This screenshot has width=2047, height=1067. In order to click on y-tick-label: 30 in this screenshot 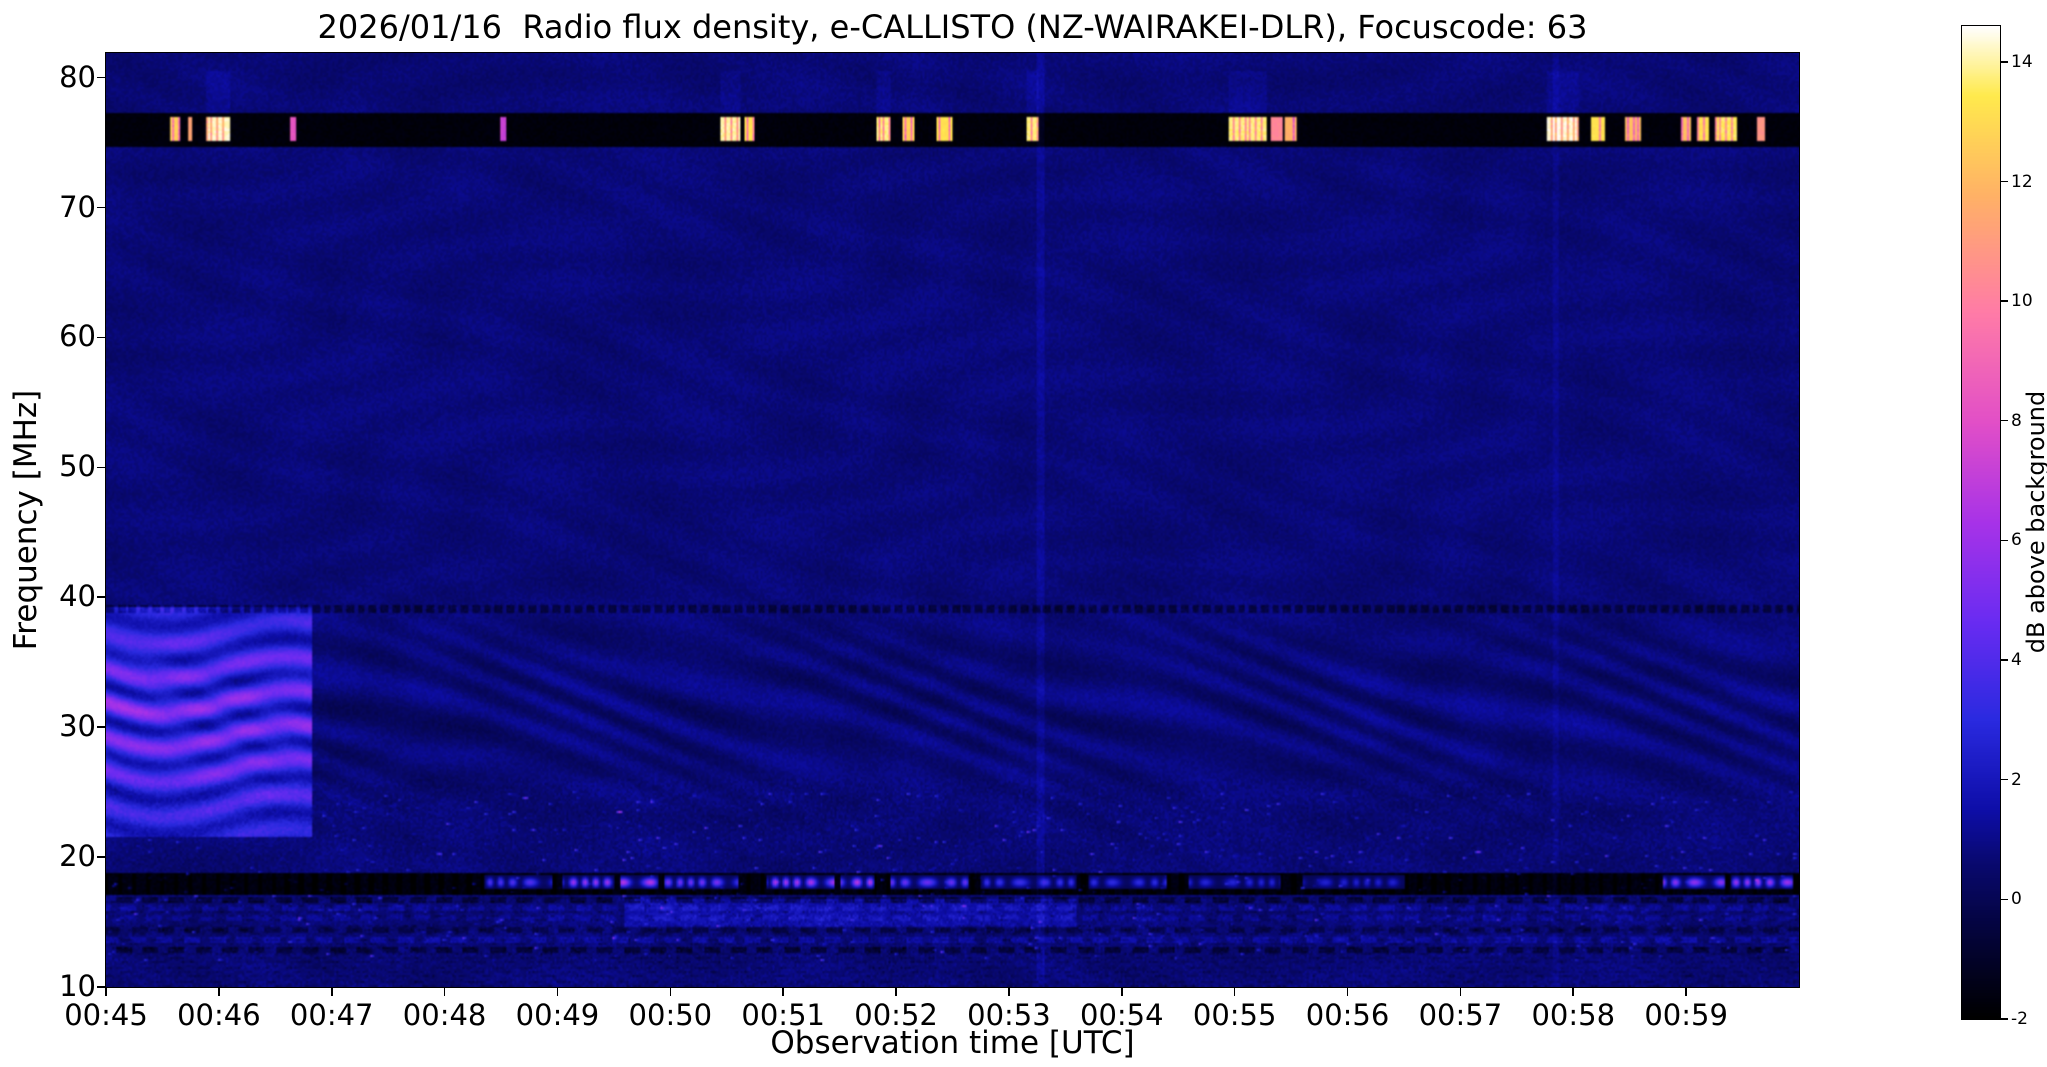, I will do `click(77, 726)`.